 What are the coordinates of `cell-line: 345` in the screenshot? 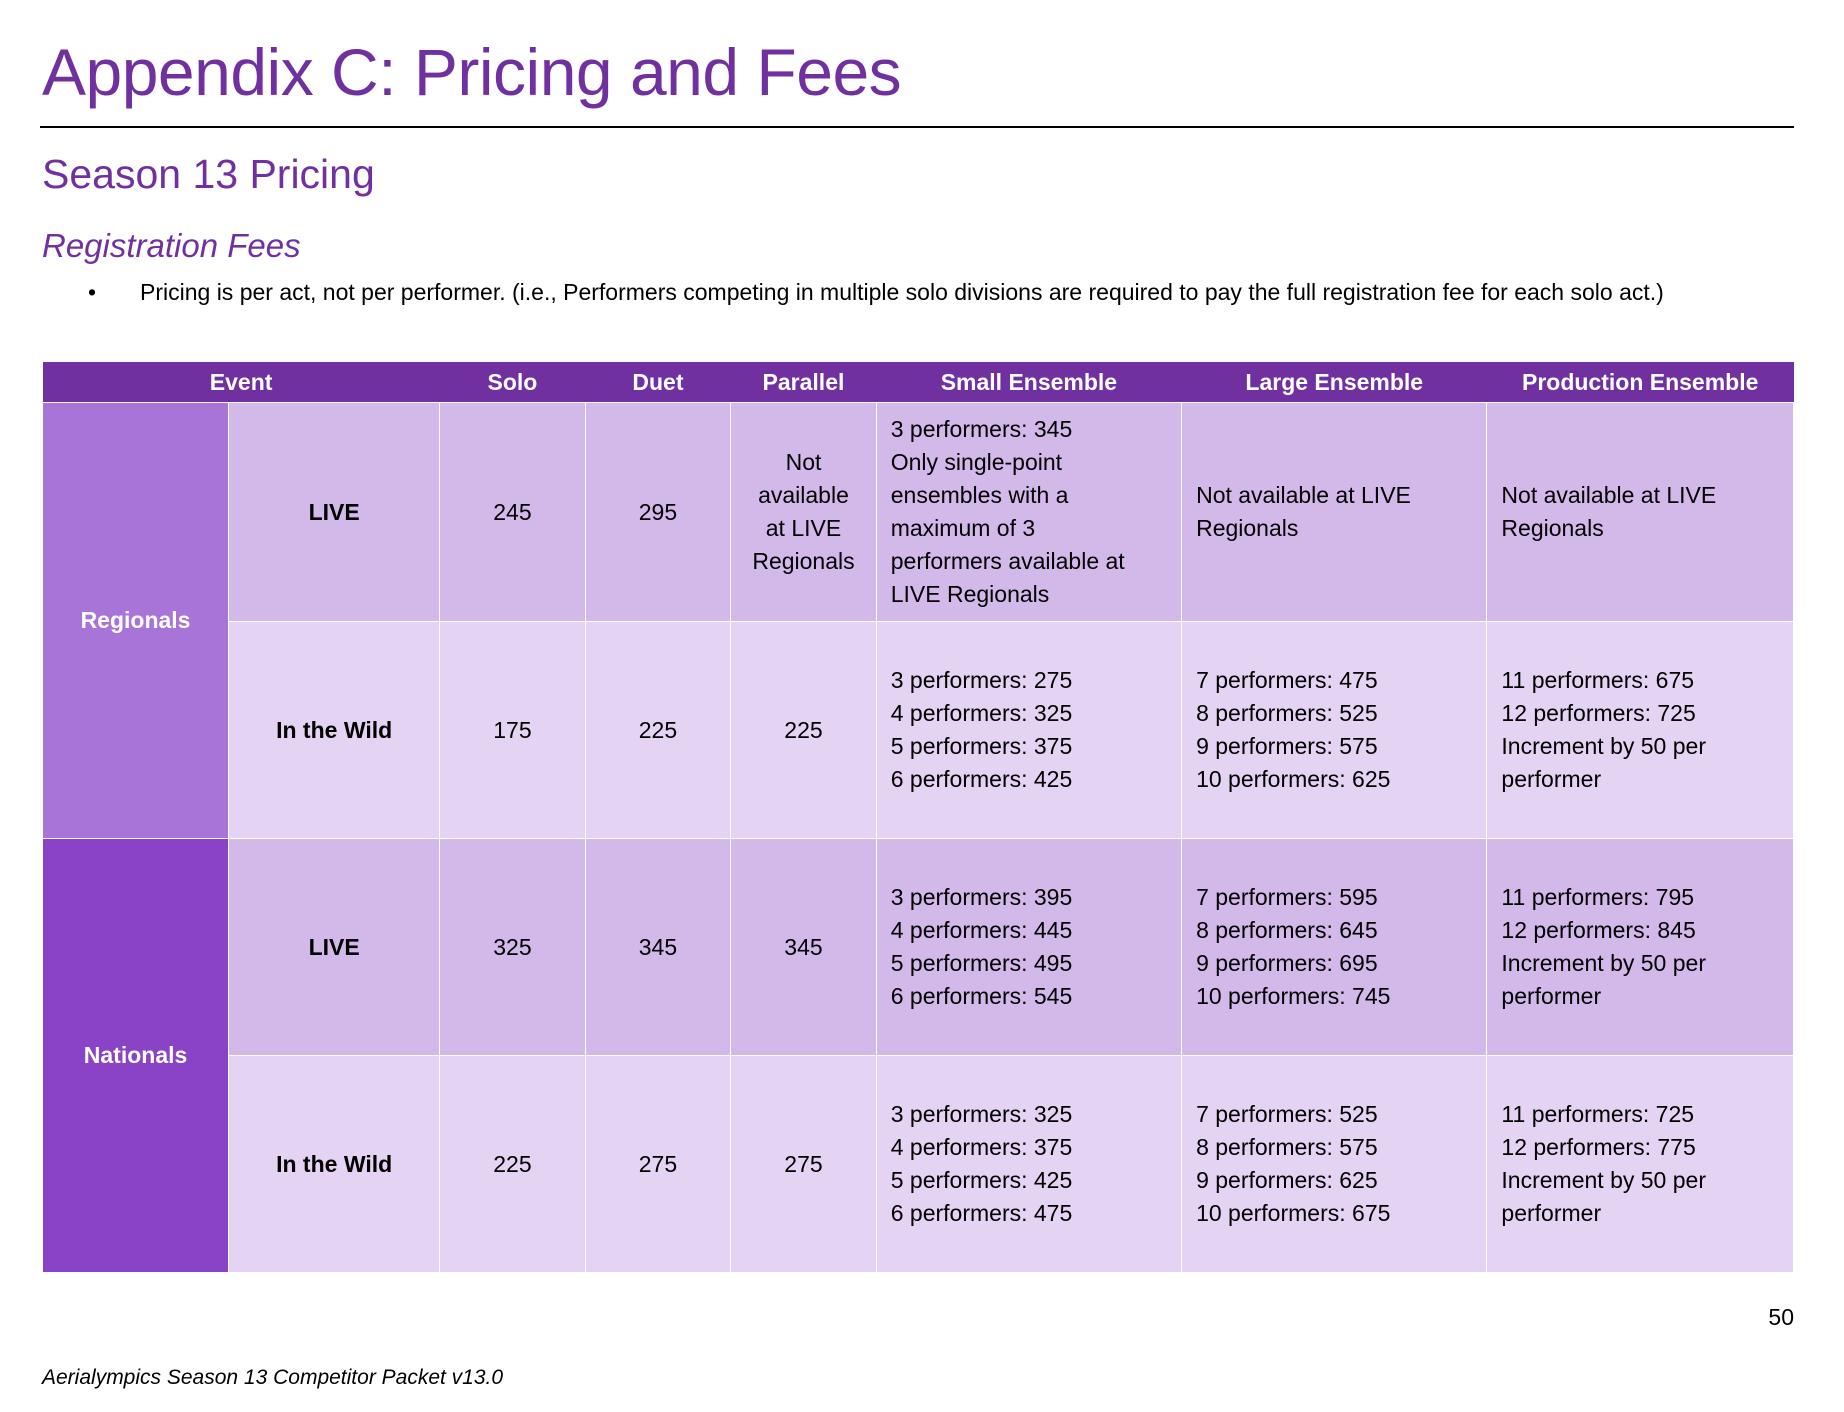 It's located at (803, 946).